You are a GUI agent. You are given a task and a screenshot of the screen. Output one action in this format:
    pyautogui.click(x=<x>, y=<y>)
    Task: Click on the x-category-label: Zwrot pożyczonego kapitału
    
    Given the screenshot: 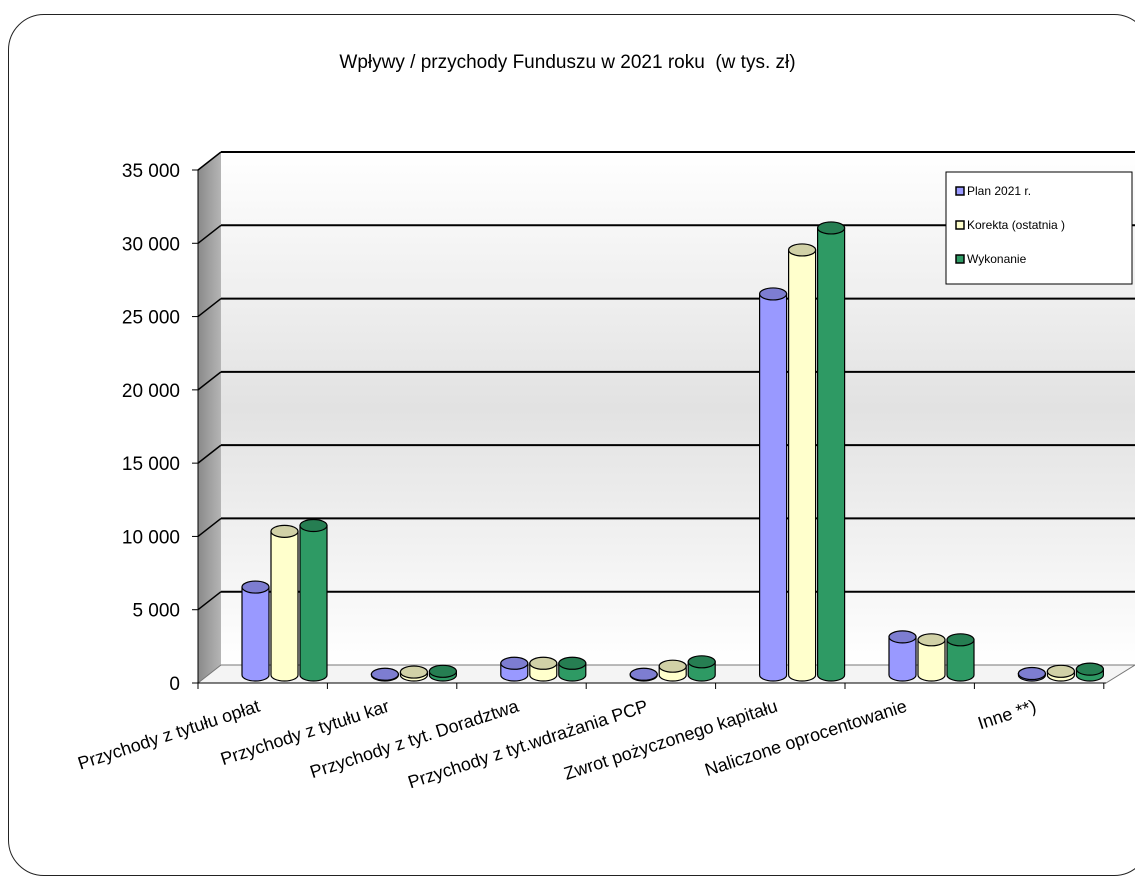 What is the action you would take?
    pyautogui.click(x=670, y=740)
    